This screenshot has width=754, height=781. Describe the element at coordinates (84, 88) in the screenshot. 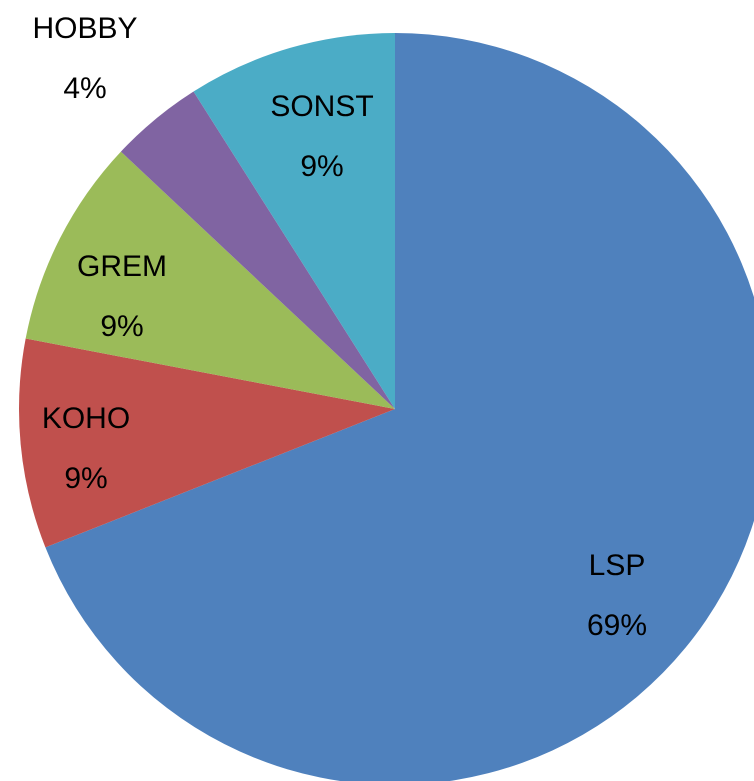

I see `slice-value-label: 4%` at that location.